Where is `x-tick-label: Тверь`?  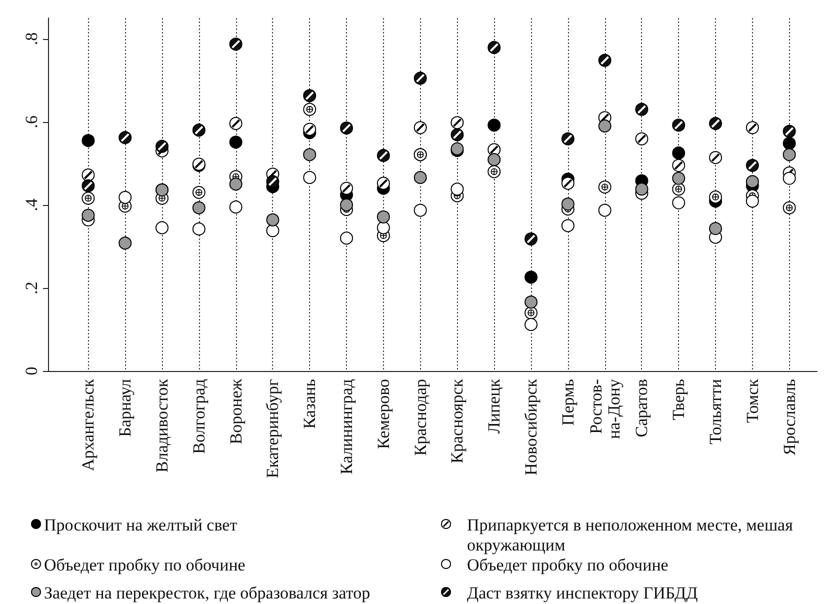 x-tick-label: Тверь is located at coordinates (678, 399).